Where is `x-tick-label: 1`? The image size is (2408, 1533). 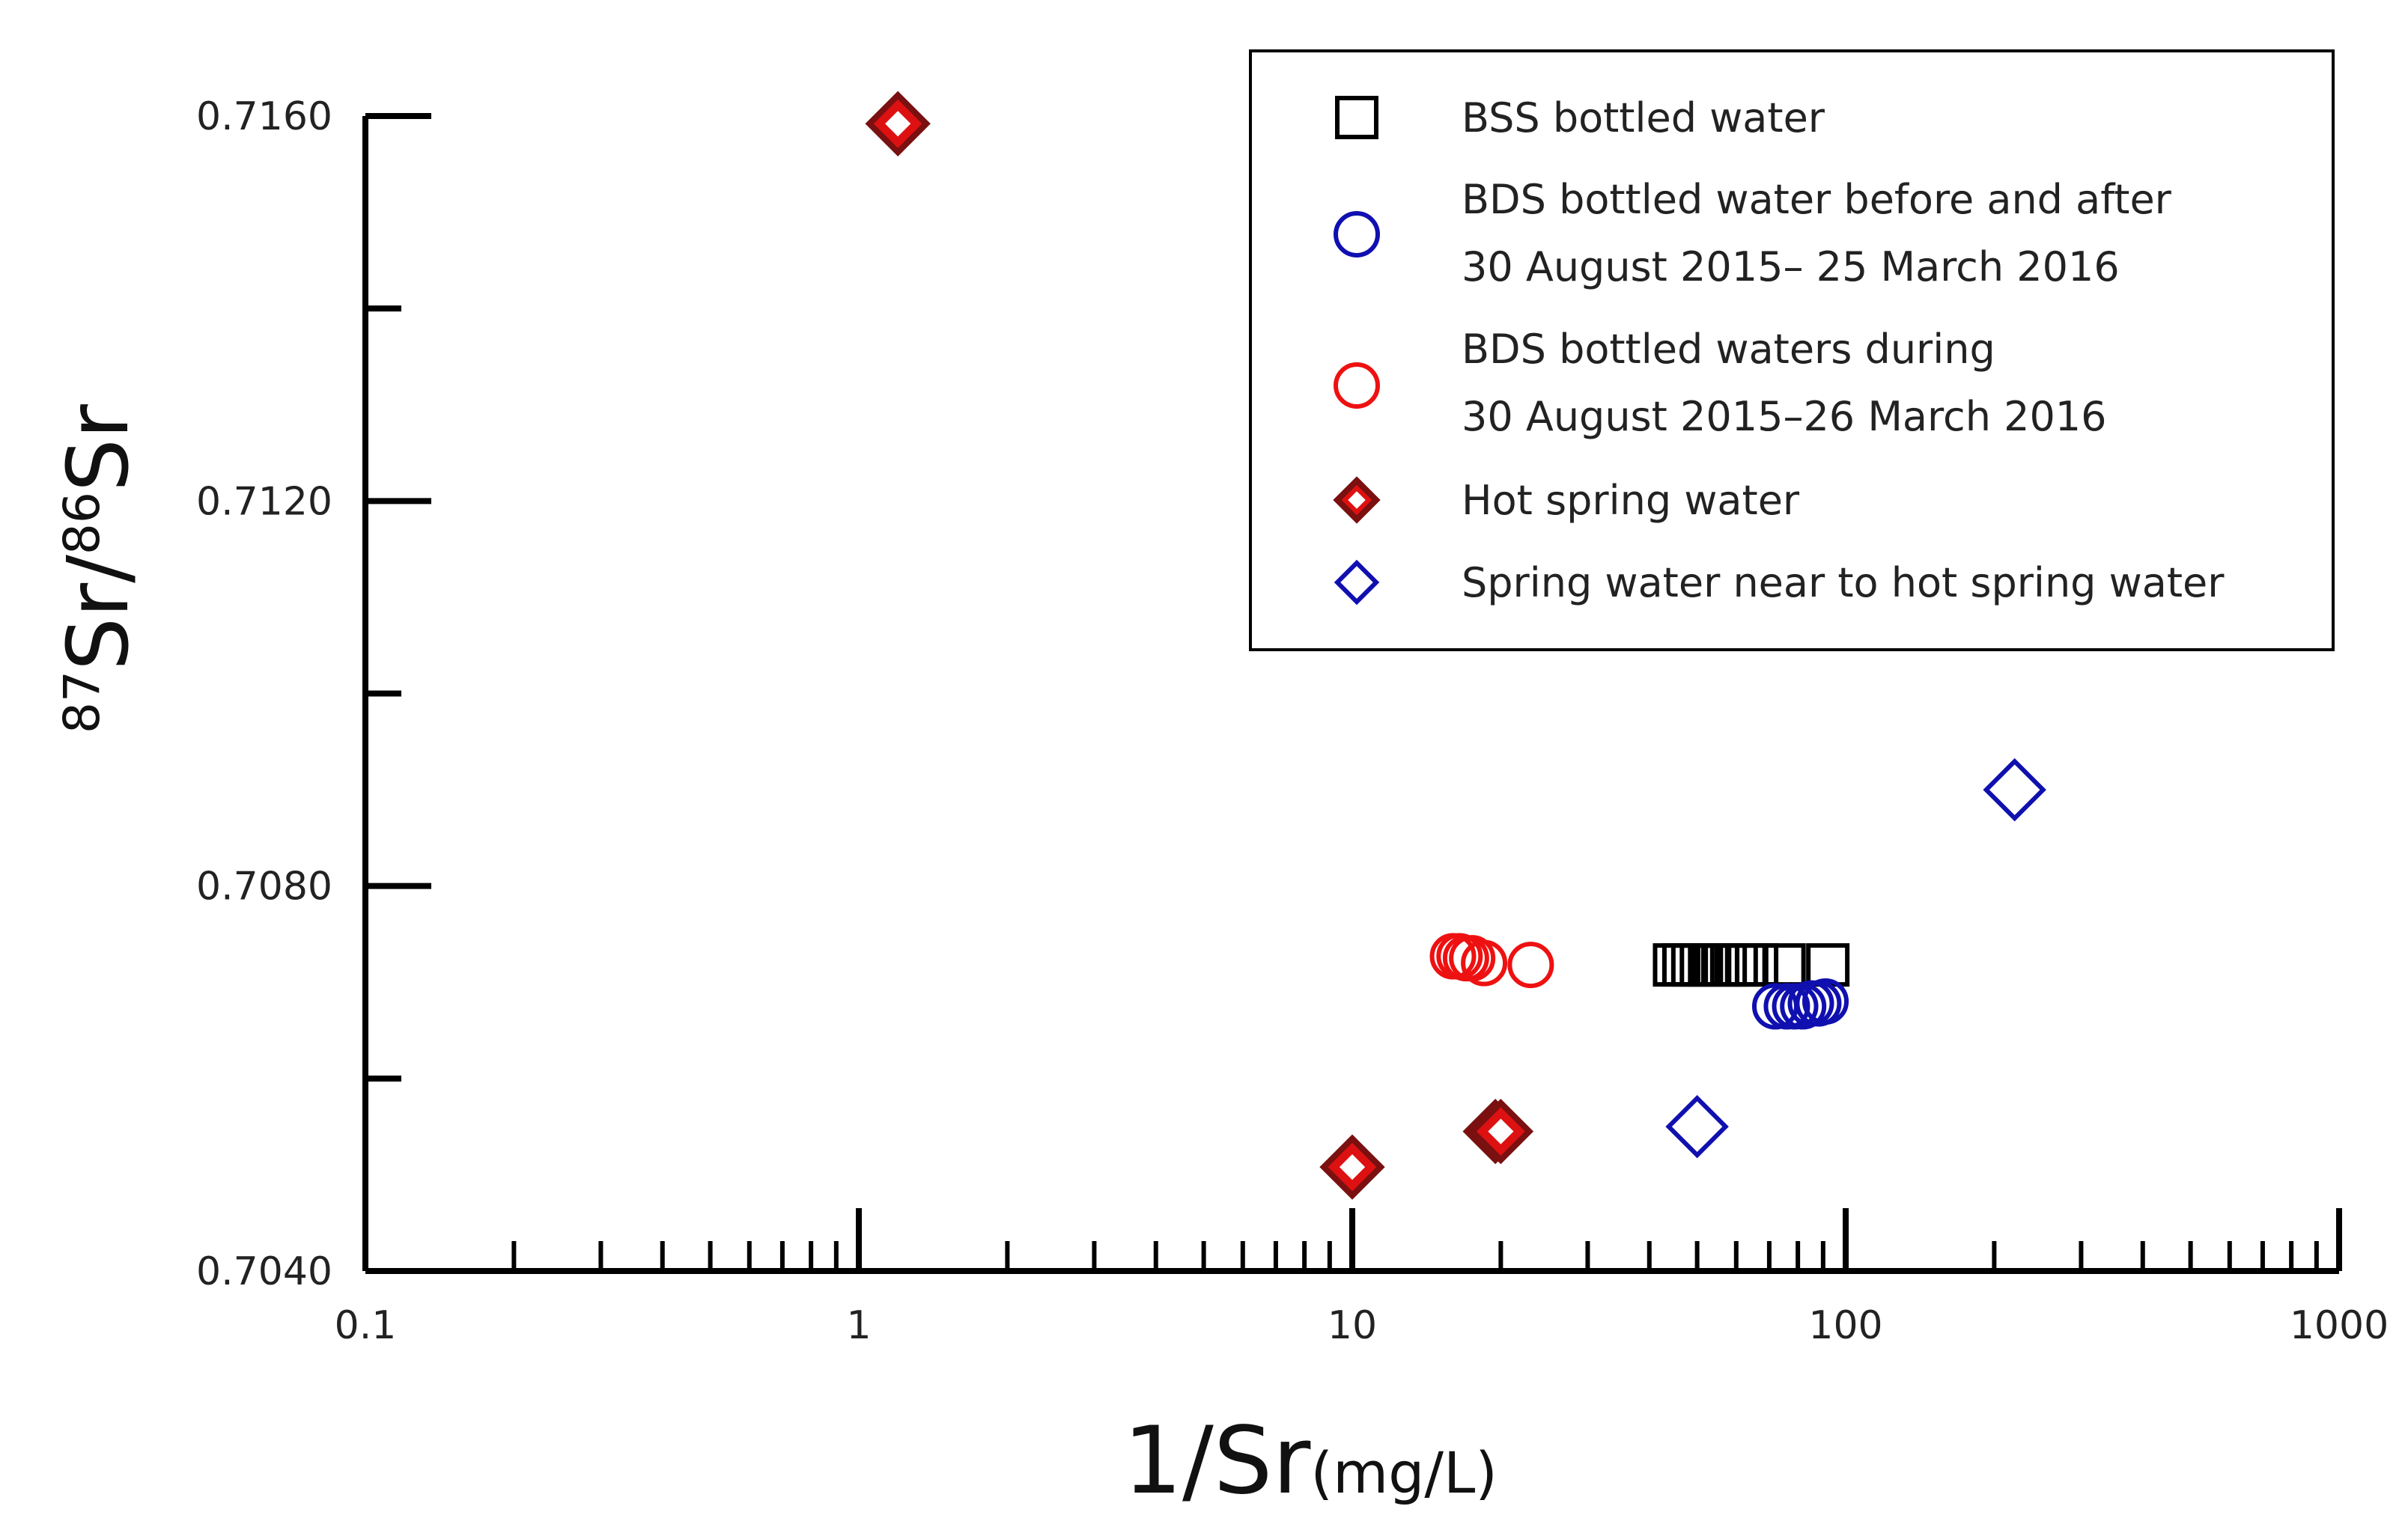 x-tick-label: 1 is located at coordinates (858, 1325).